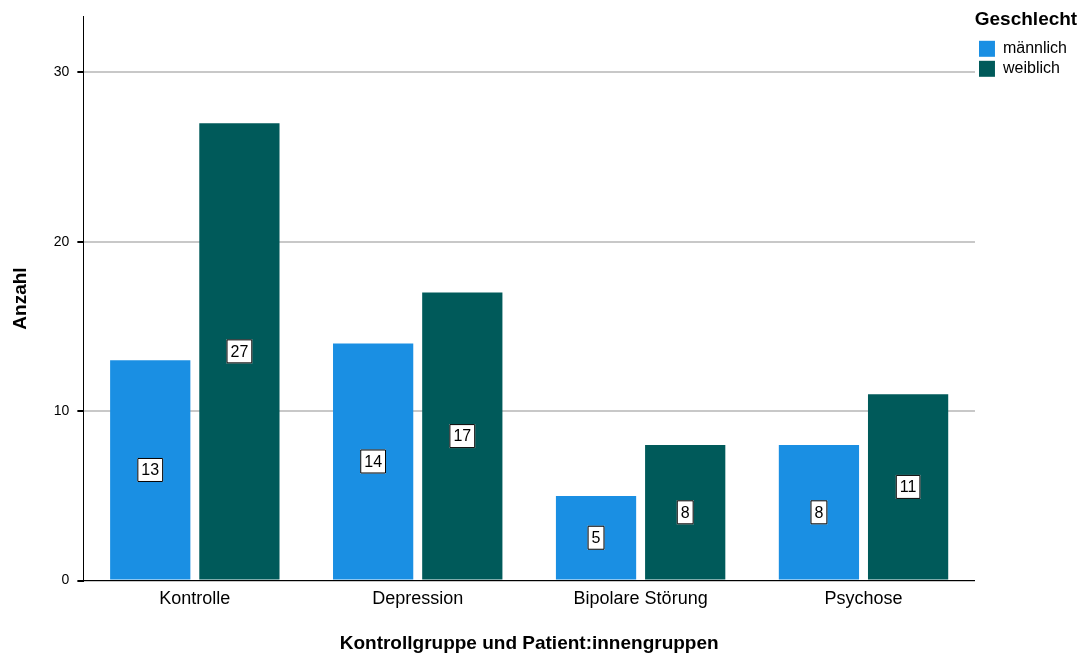  Describe the element at coordinates (863, 598) in the screenshot. I see `x-tick-label: Psychose` at that location.